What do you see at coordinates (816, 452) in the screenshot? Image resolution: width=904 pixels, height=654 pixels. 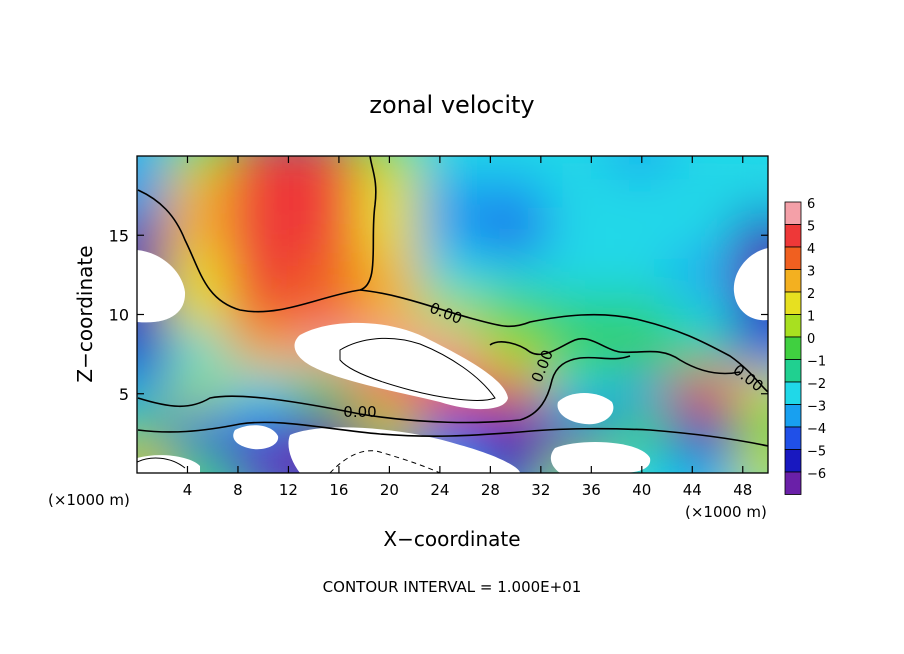 I see `colorbar-label: −5` at bounding box center [816, 452].